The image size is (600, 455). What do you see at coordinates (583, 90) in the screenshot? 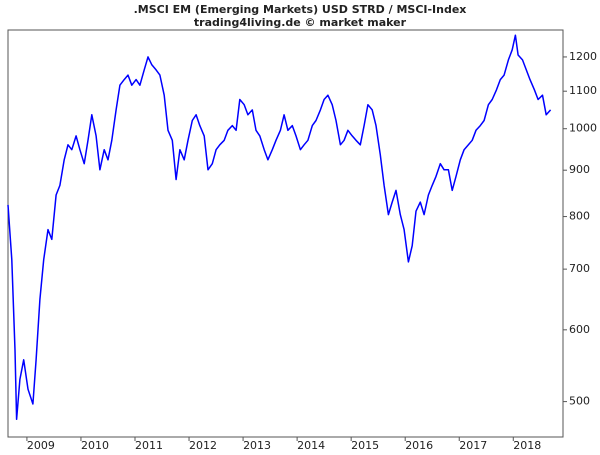
I see `y-tick-label: 1100` at bounding box center [583, 90].